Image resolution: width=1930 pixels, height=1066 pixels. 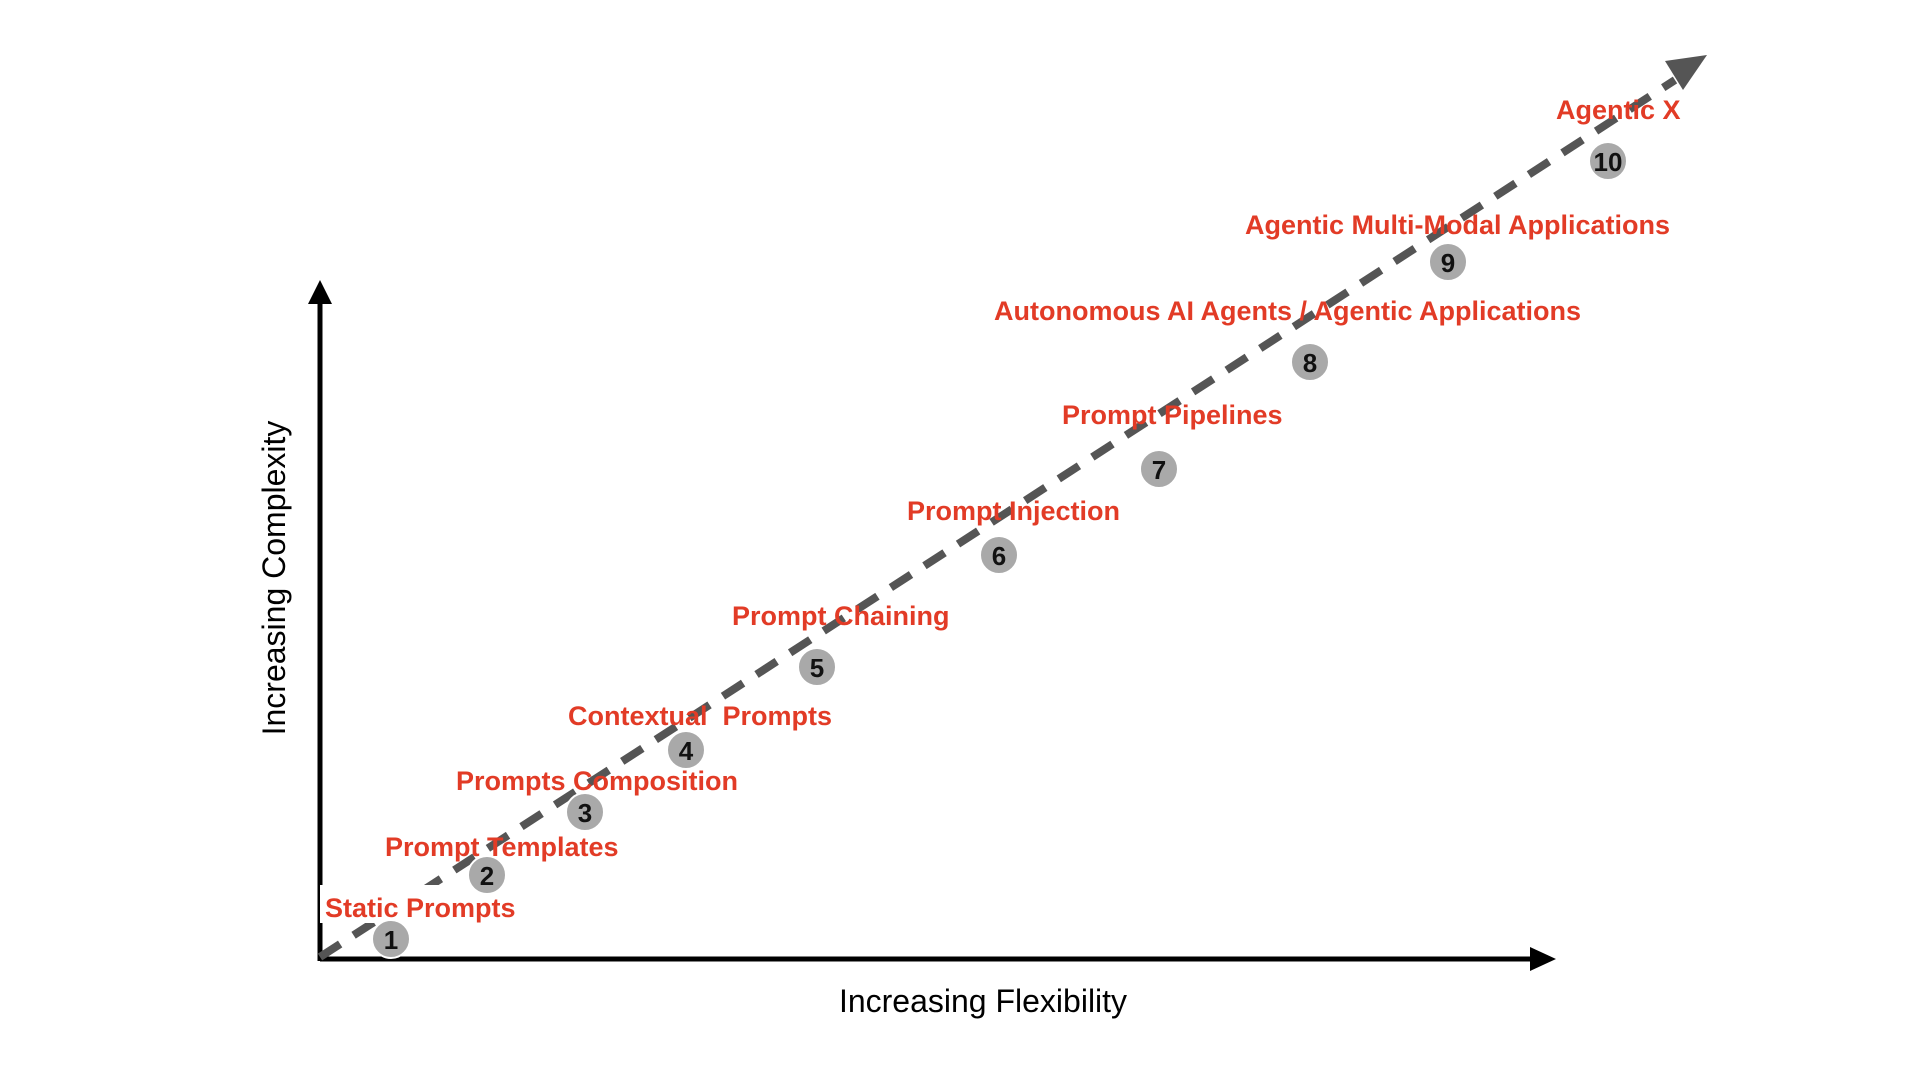 I want to click on stage-6: Prompt Injection 6, so click(x=1013, y=535).